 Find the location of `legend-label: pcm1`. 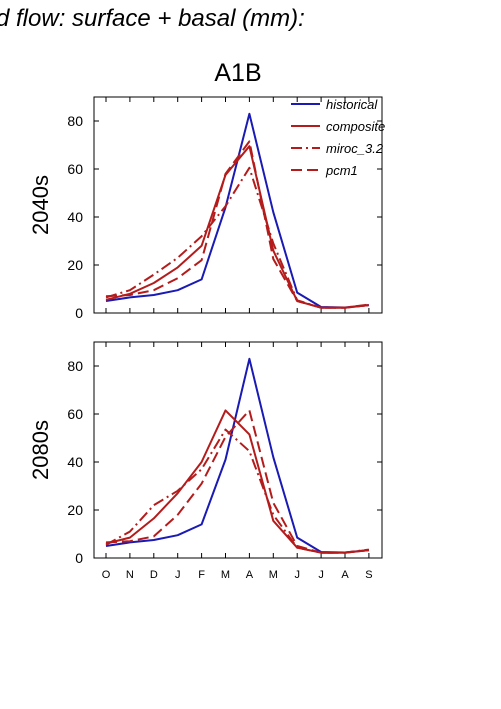

legend-label: pcm1 is located at coordinates (341, 170).